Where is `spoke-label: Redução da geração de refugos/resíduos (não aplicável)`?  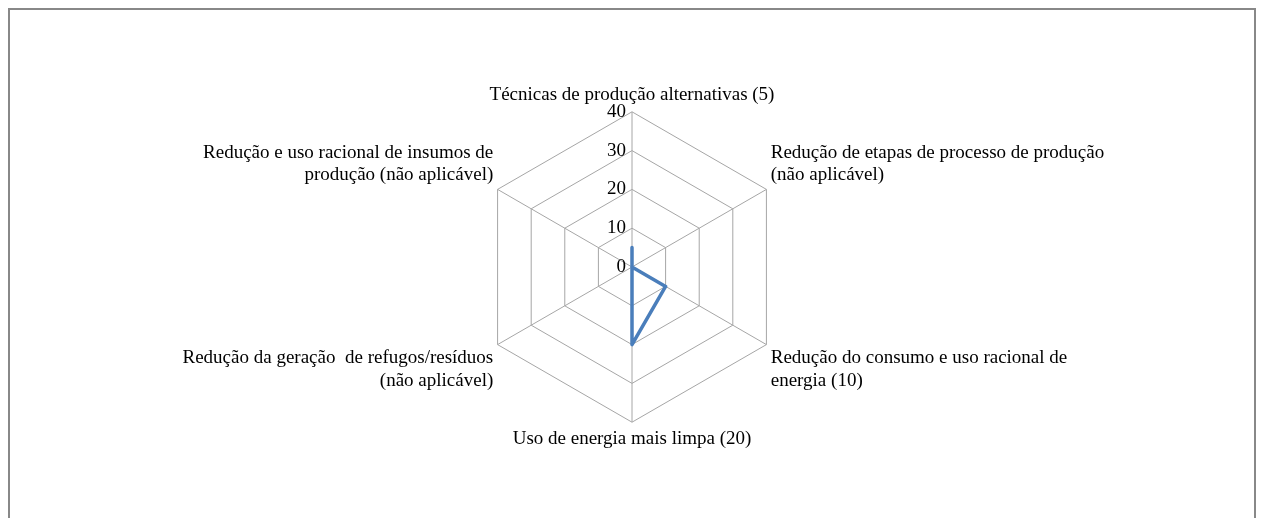
spoke-label: Redução da geração de refugos/resíduos (não aplicável) is located at coordinates (338, 369).